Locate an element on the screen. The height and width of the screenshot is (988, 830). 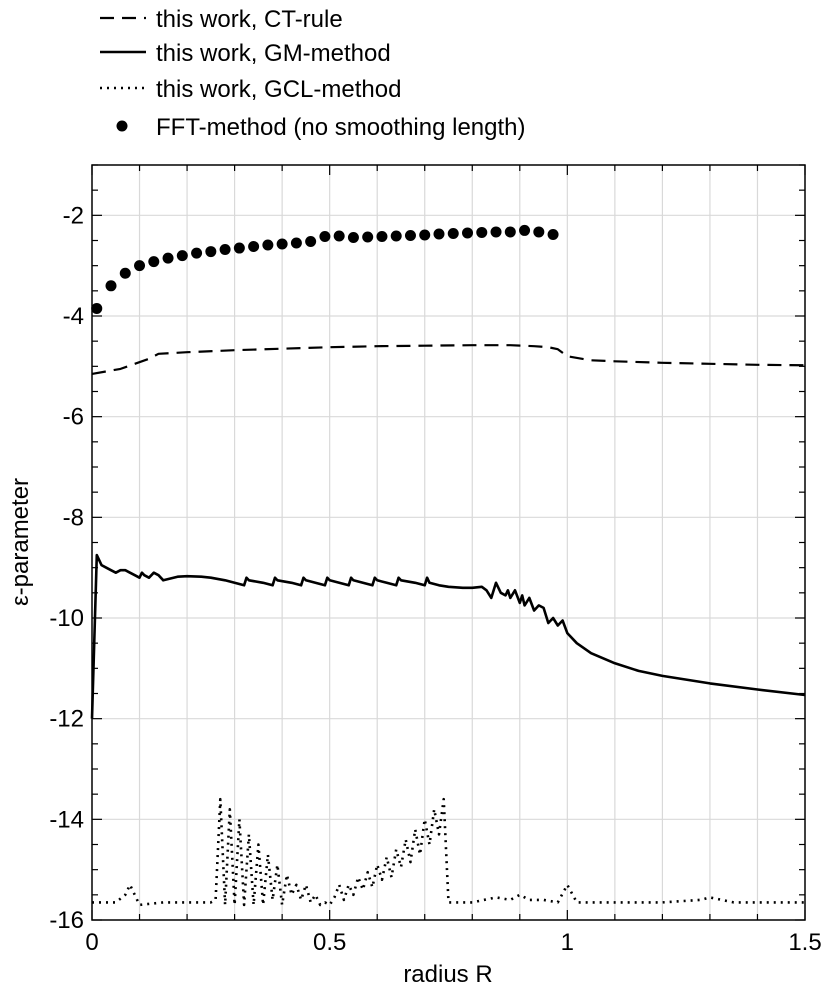
y-axis-title: ε-parameter is located at coordinates (20, 542).